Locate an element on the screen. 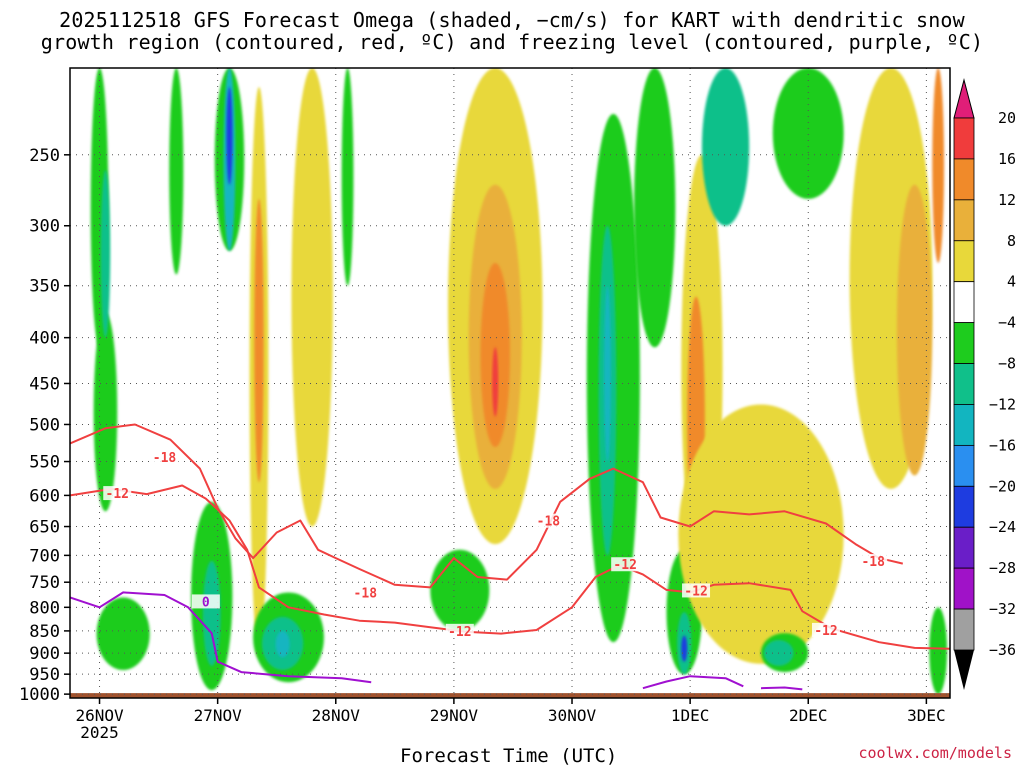  colorbar: 20 16 12 8 4 −4 −8 −12 −16 −20 −24 −28 −32 −36 is located at coordinates (984, 384).